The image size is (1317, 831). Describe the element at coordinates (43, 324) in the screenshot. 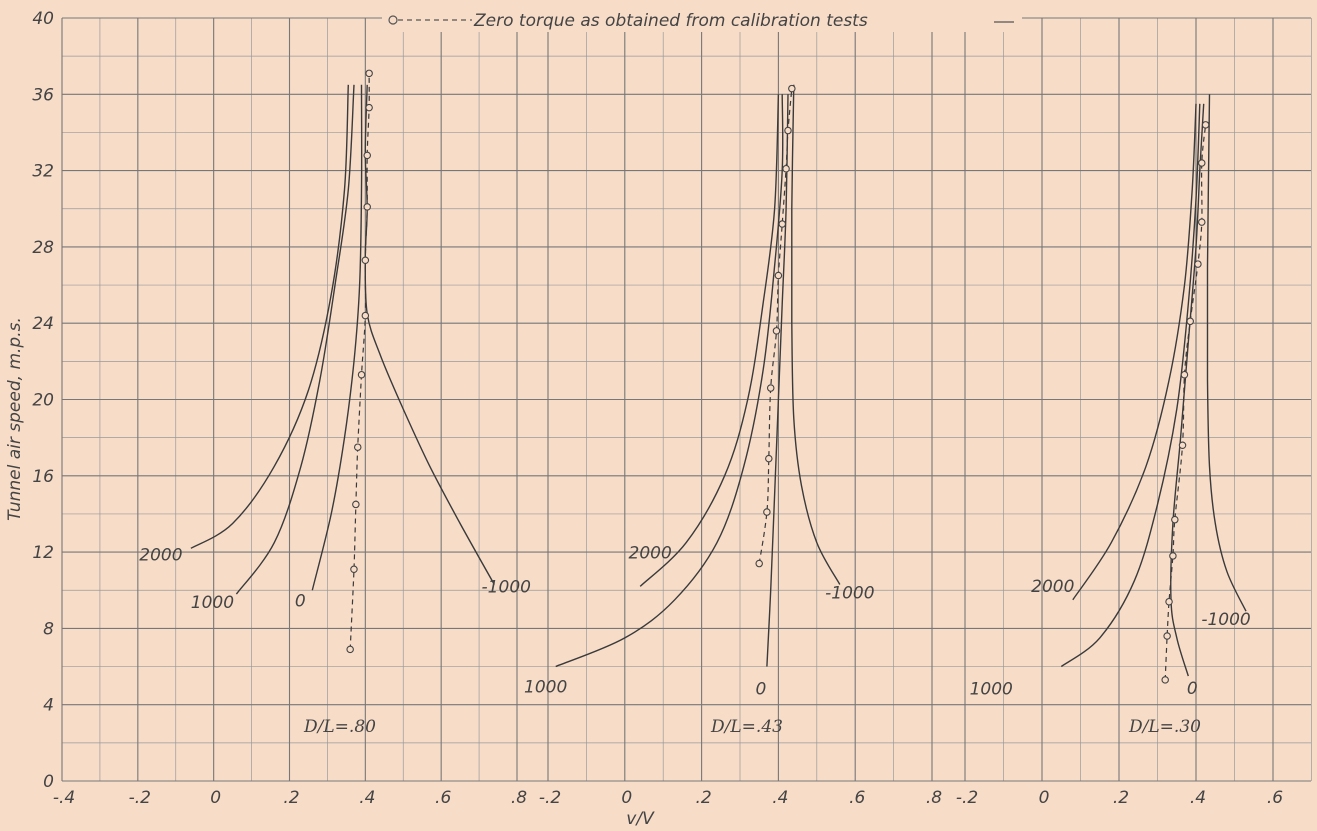

I see `y-tick-label: 24` at that location.